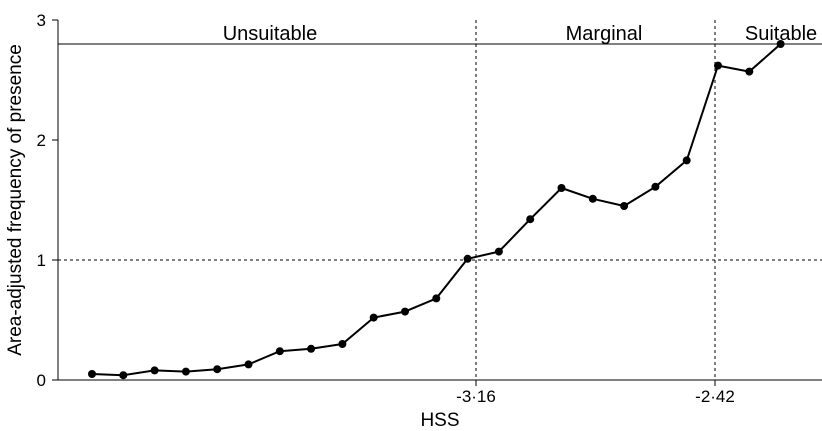 This screenshot has width=822, height=431. Describe the element at coordinates (520, 34) in the screenshot. I see `zone-labels: Unsuitable Marginal Suitable` at that location.